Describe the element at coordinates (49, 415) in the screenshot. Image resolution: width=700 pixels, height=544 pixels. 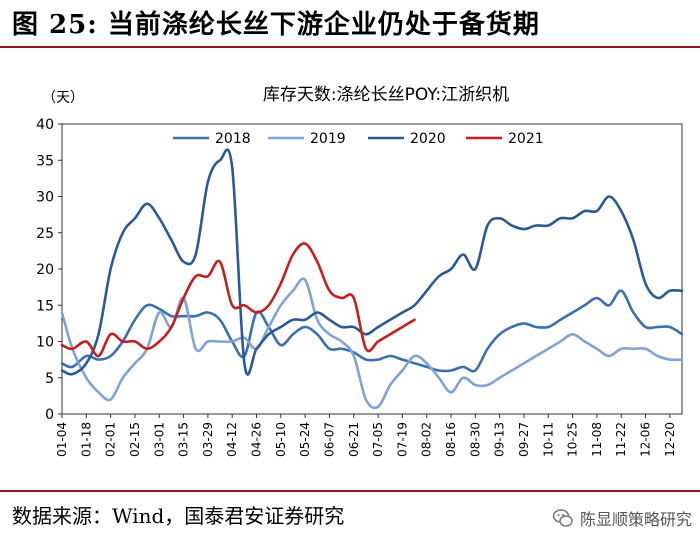
I see `y-tick-label: 0` at that location.